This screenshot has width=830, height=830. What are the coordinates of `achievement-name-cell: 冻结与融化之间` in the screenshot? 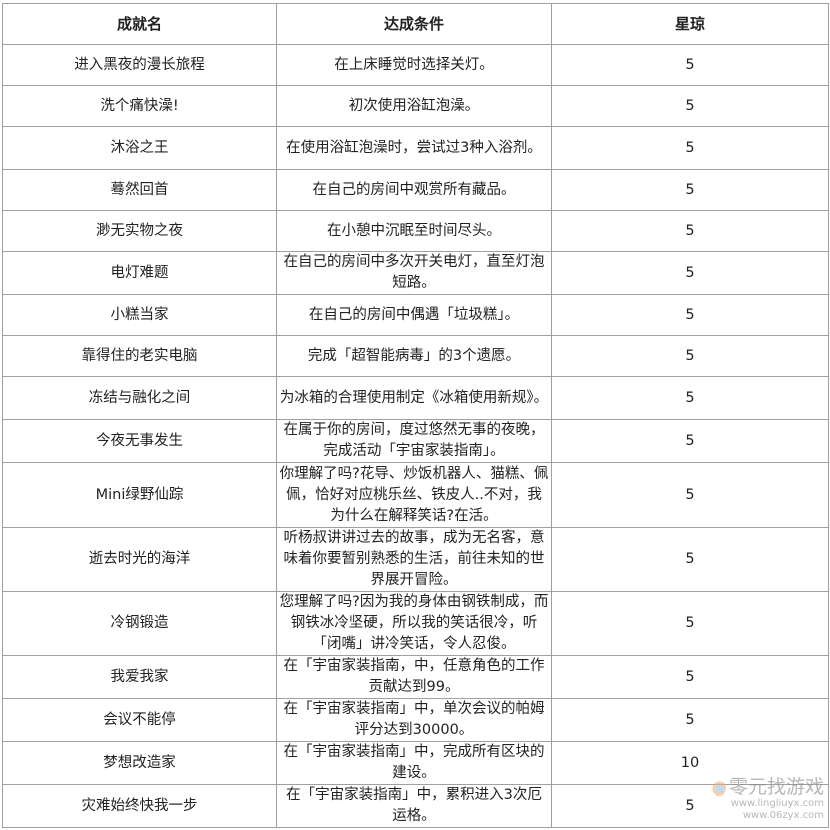 It's located at (139, 398).